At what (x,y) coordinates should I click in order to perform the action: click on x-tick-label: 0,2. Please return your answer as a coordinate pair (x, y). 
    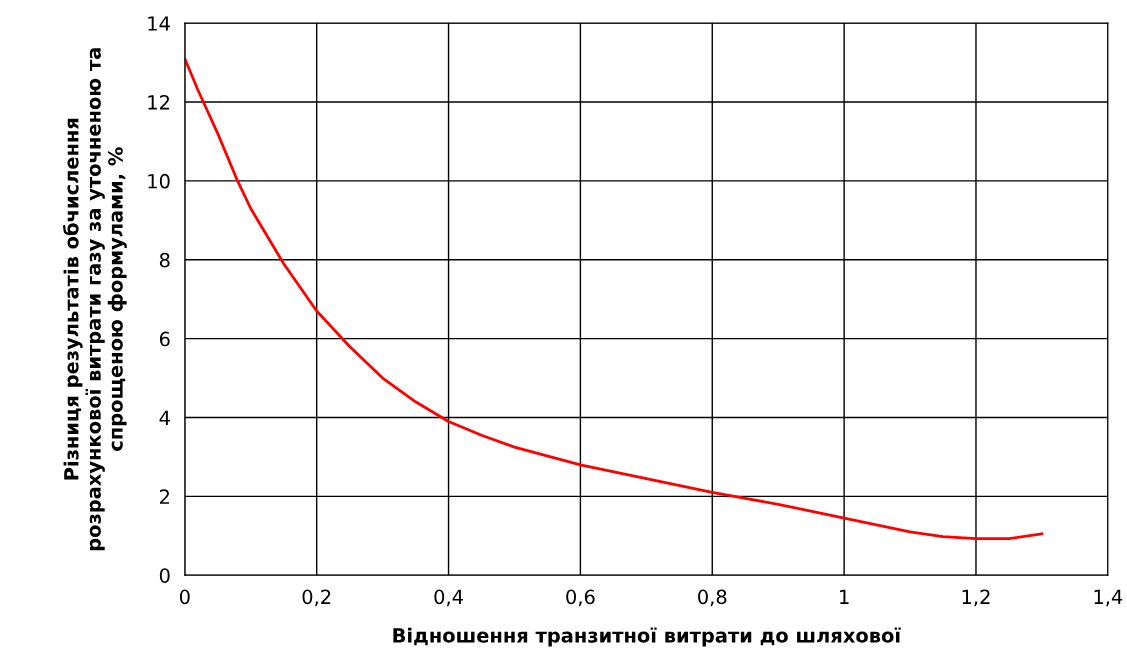
    Looking at the image, I should click on (316, 598).